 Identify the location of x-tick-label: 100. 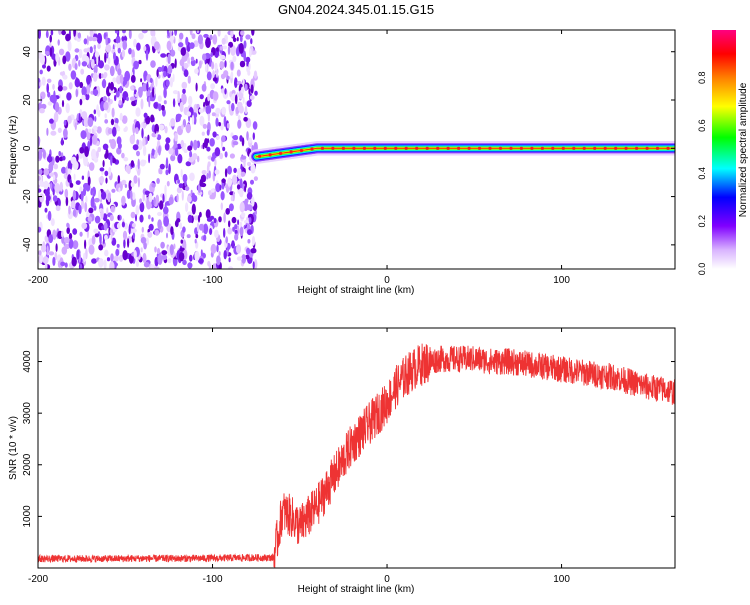
(561, 280).